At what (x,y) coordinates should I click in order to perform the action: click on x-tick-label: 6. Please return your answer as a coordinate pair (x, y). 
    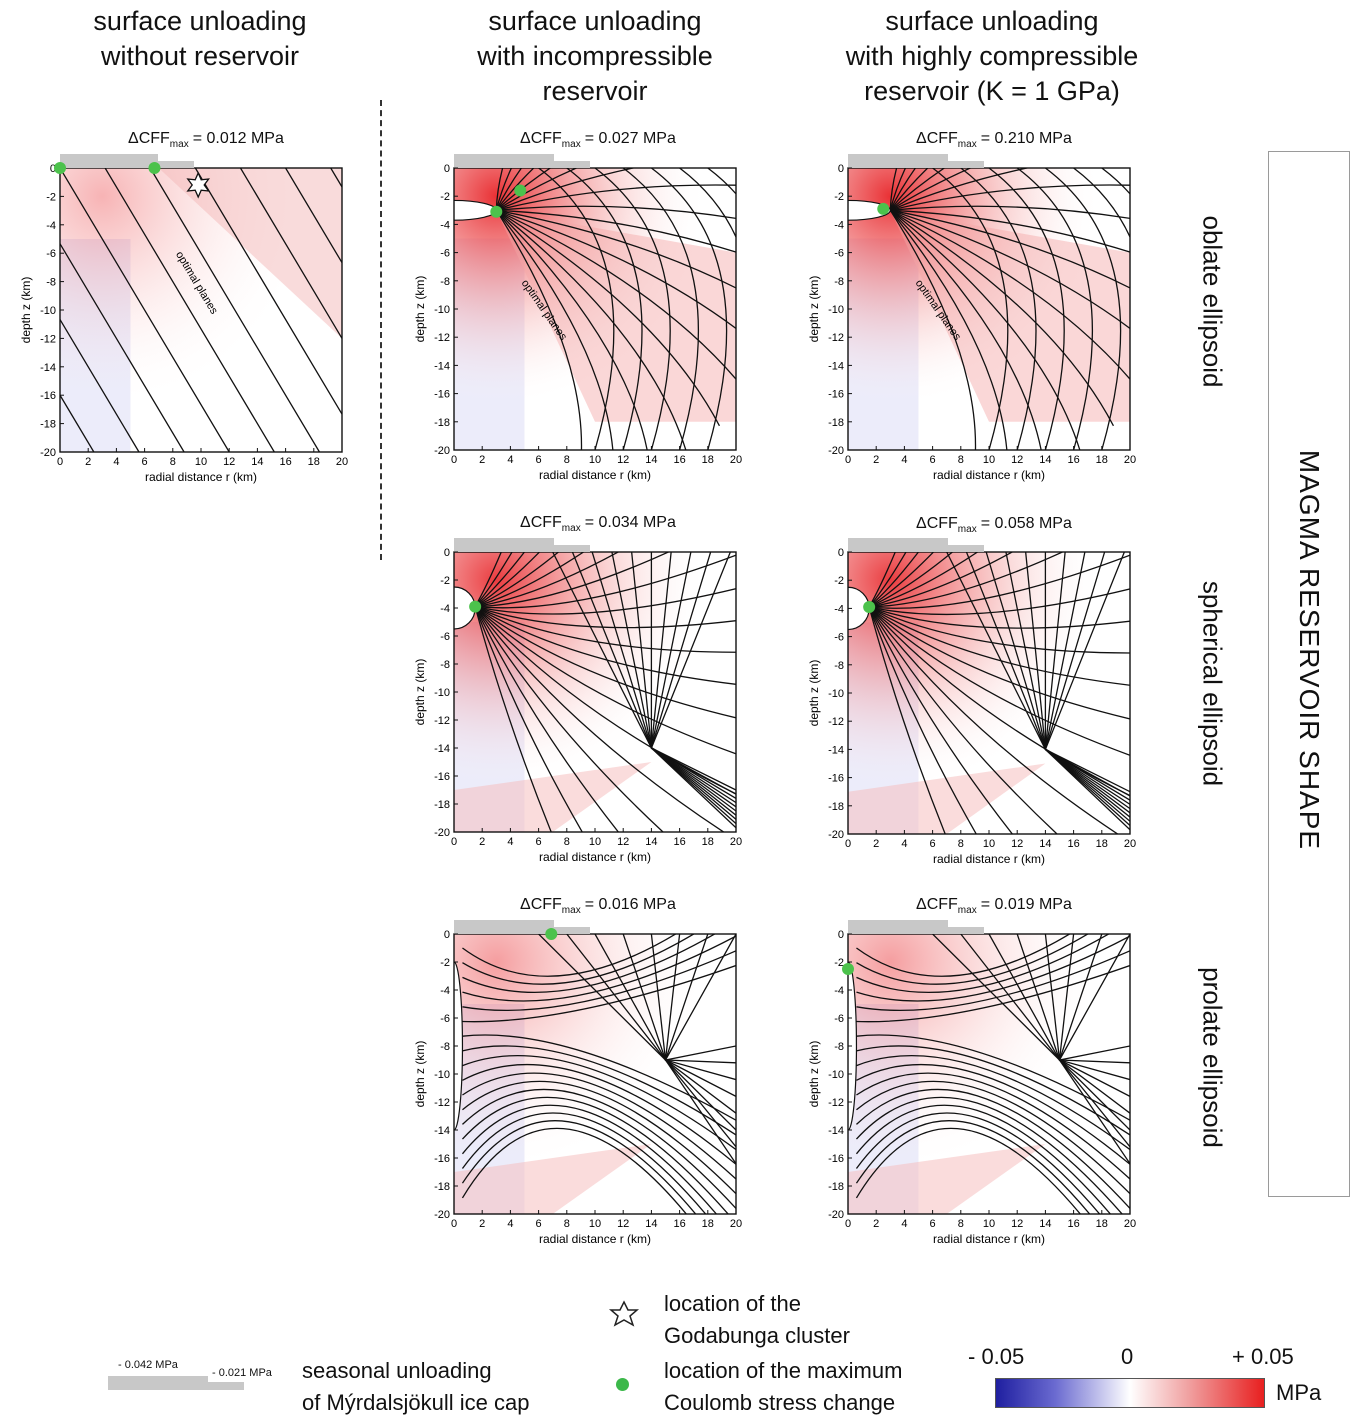
    Looking at the image, I should click on (933, 460).